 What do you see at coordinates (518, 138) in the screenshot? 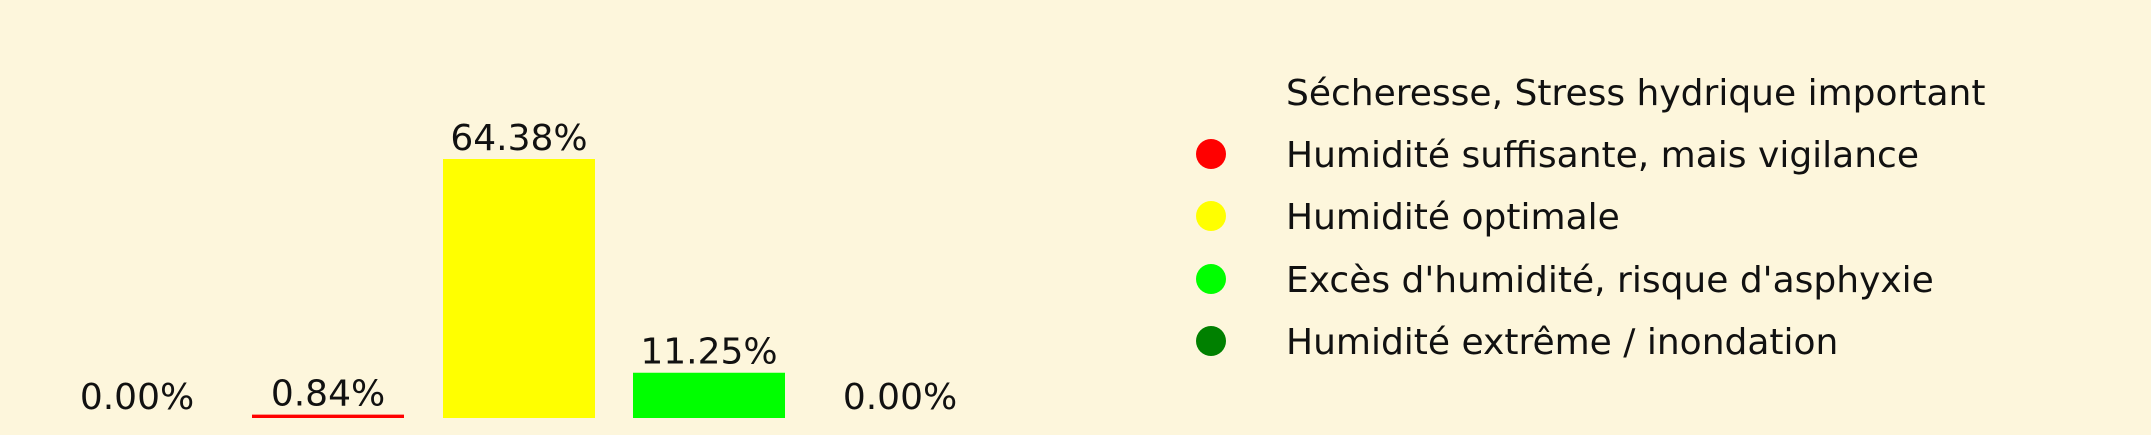
I see `bar-value-label-3: 64.38%` at bounding box center [518, 138].